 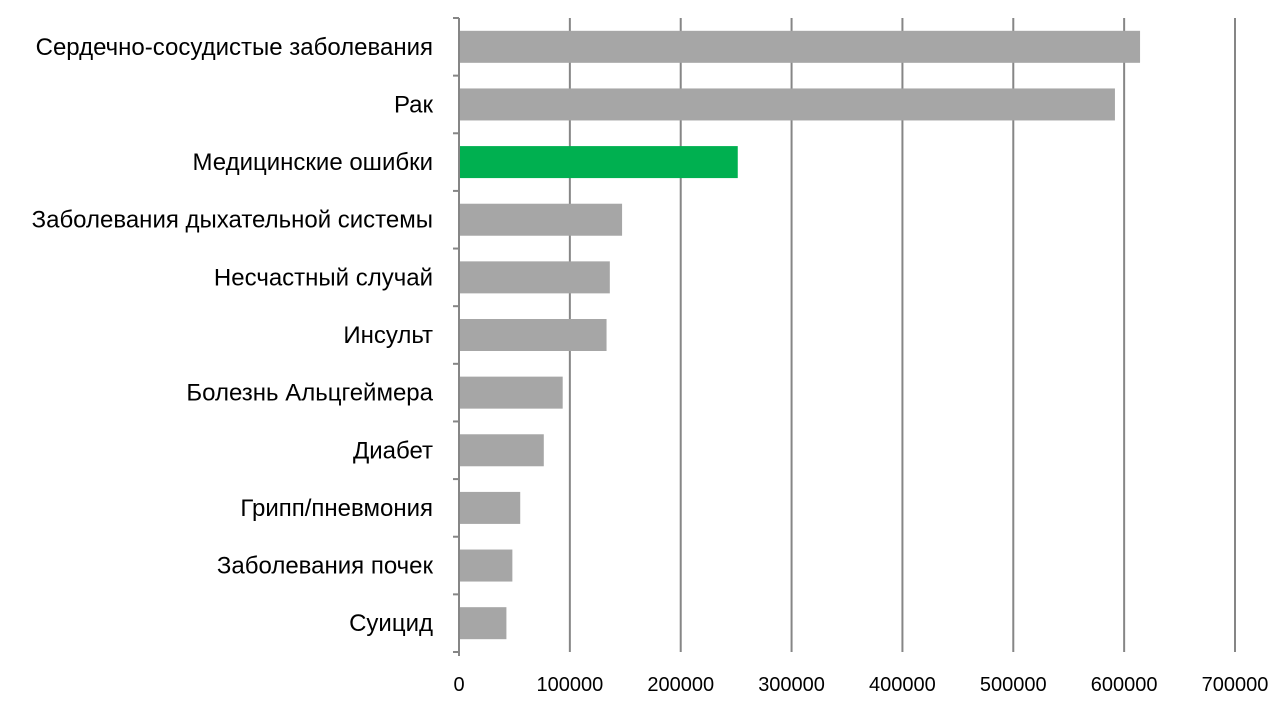 What do you see at coordinates (1124, 685) in the screenshot?
I see `x-tick-label: 600000` at bounding box center [1124, 685].